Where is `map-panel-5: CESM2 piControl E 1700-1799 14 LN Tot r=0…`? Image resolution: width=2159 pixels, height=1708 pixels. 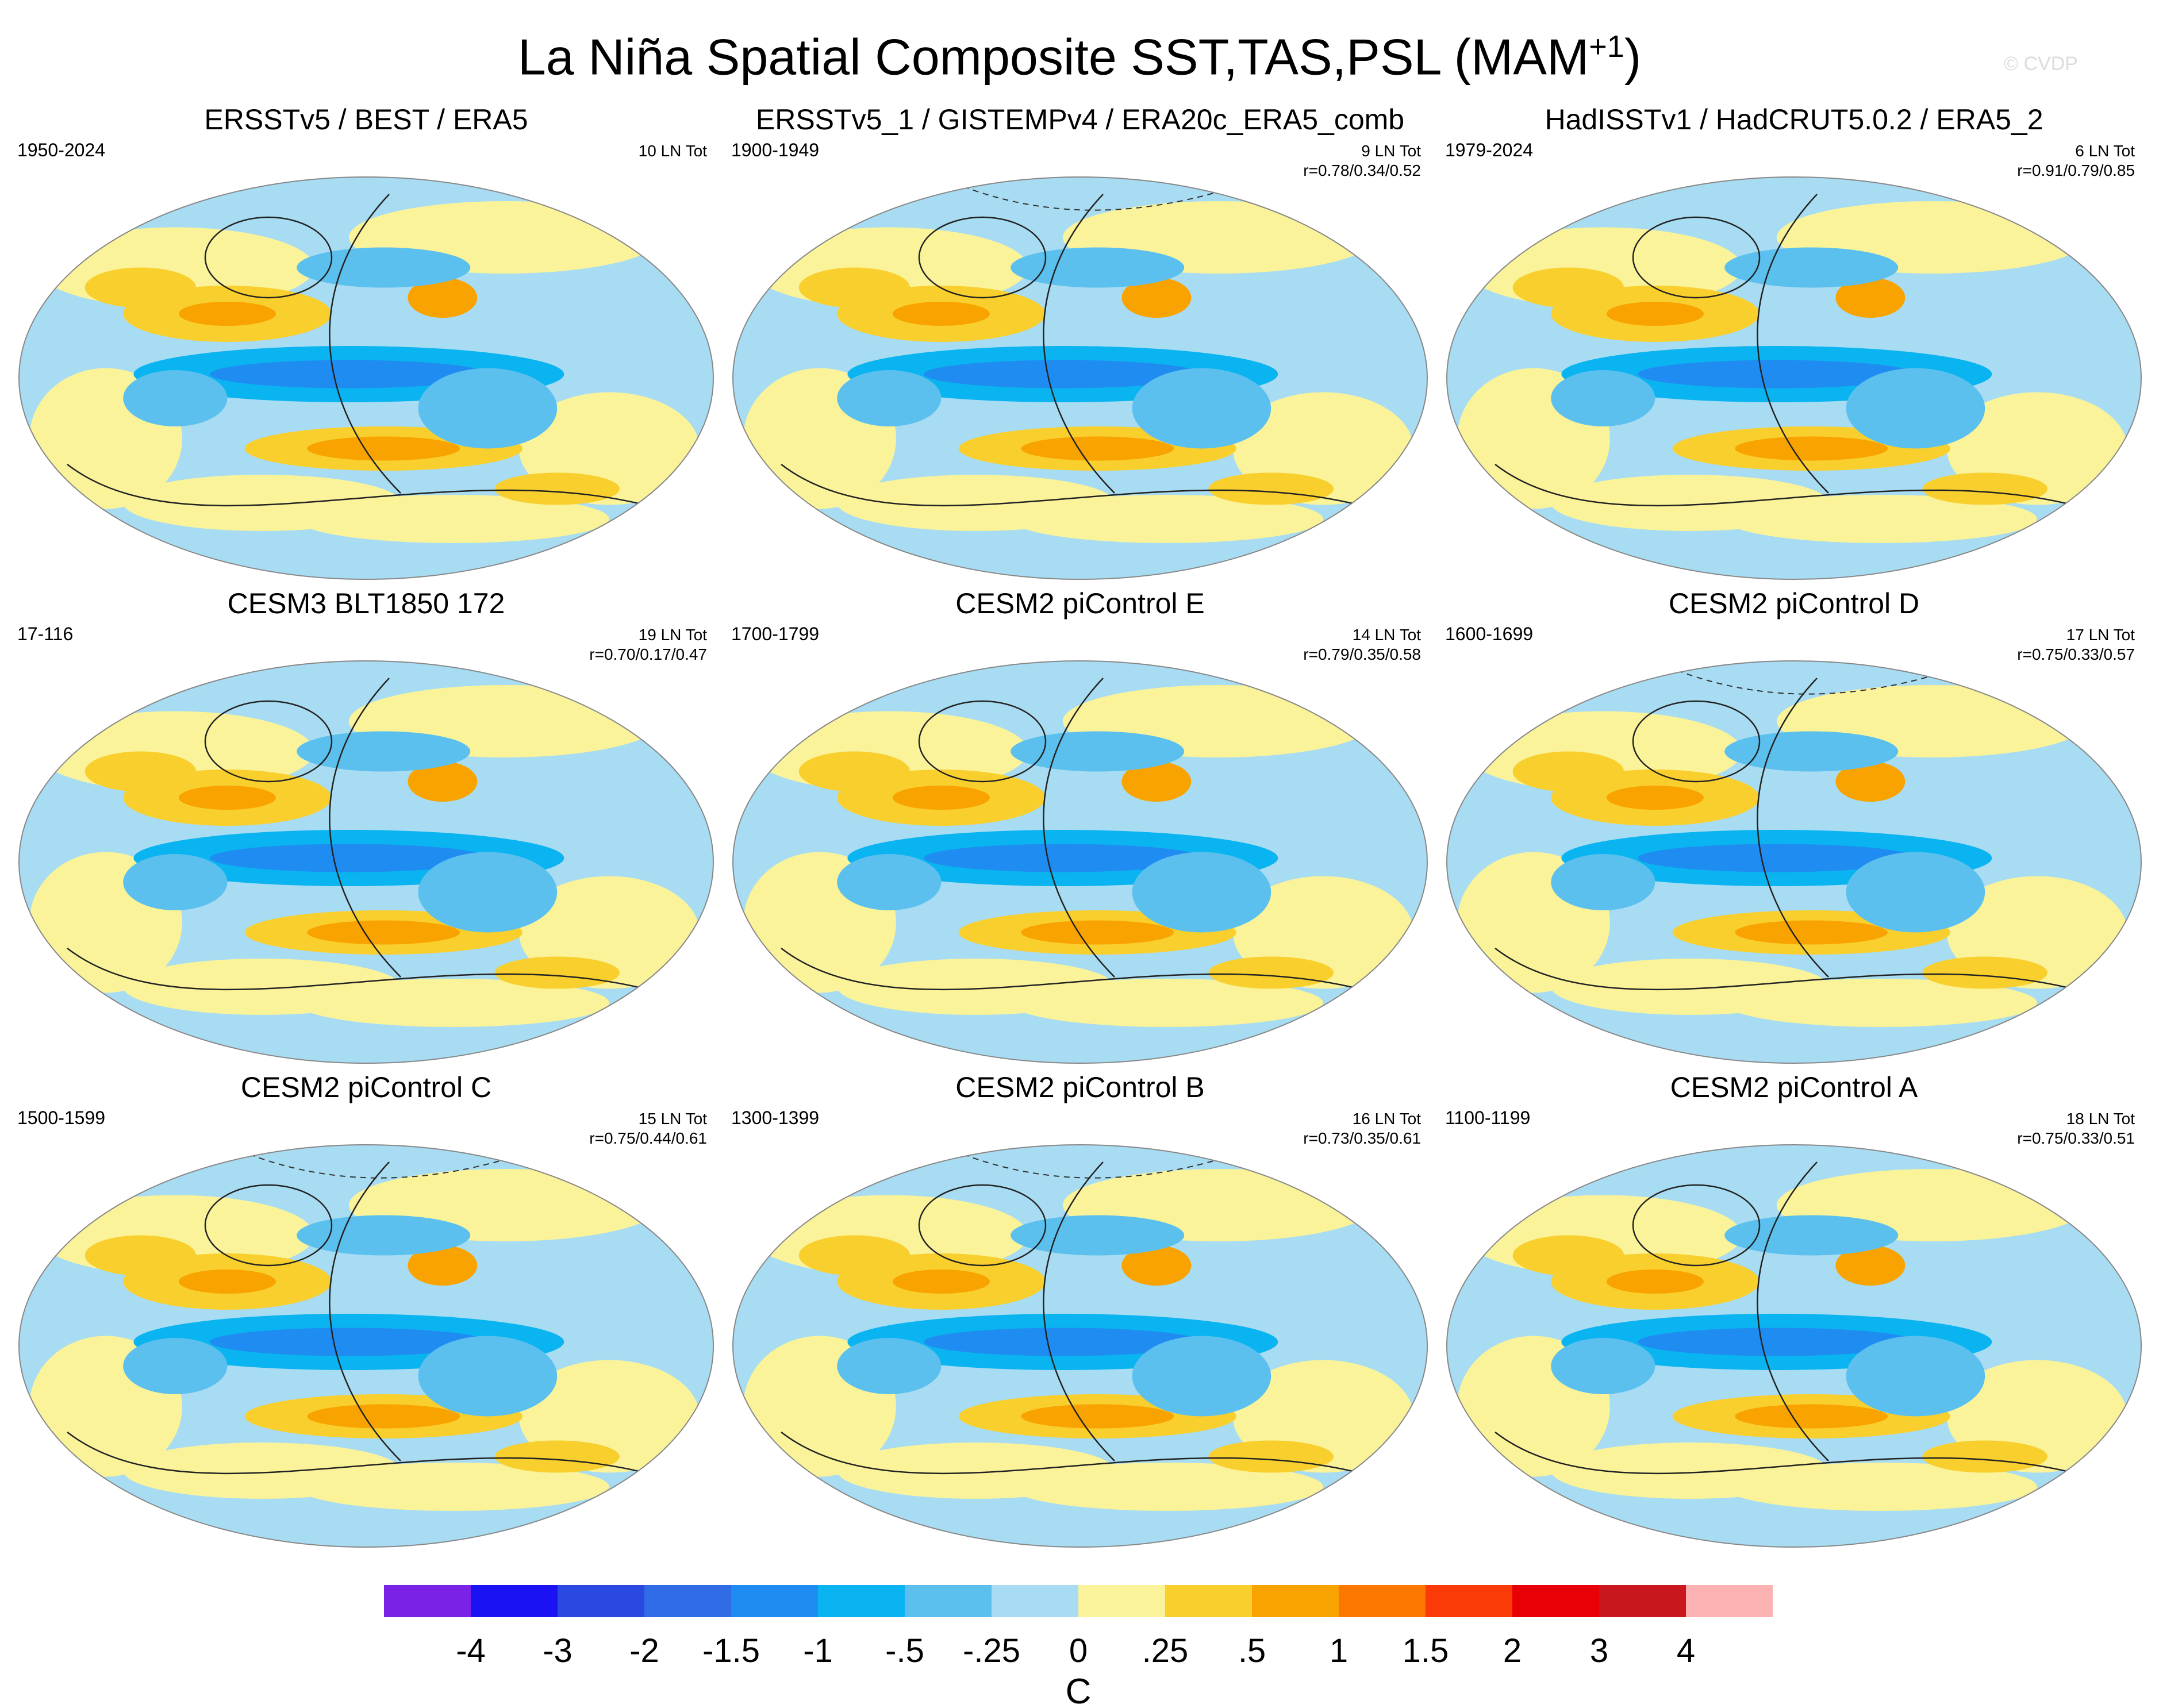
map-panel-5: CESM2 piControl E 1700-1799 14 LN Tot r=0… is located at coordinates (1080, 833).